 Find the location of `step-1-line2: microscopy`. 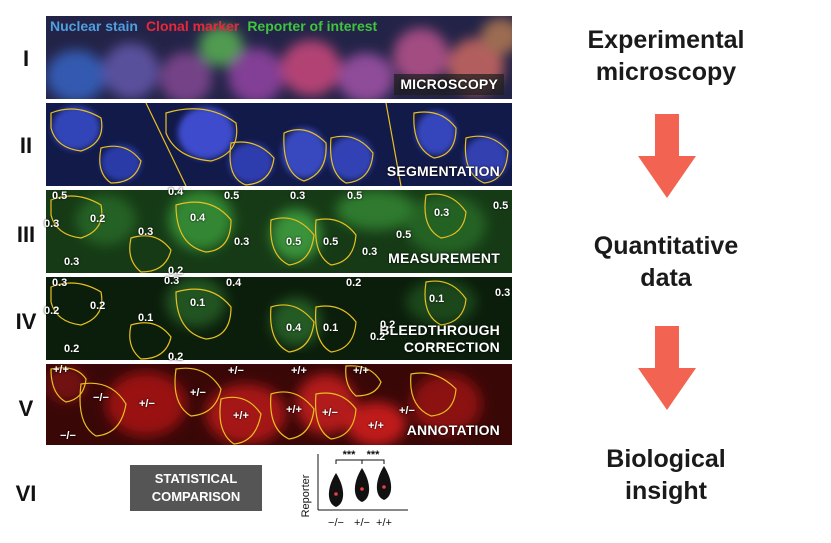

step-1-line2: microscopy is located at coordinates (666, 72).